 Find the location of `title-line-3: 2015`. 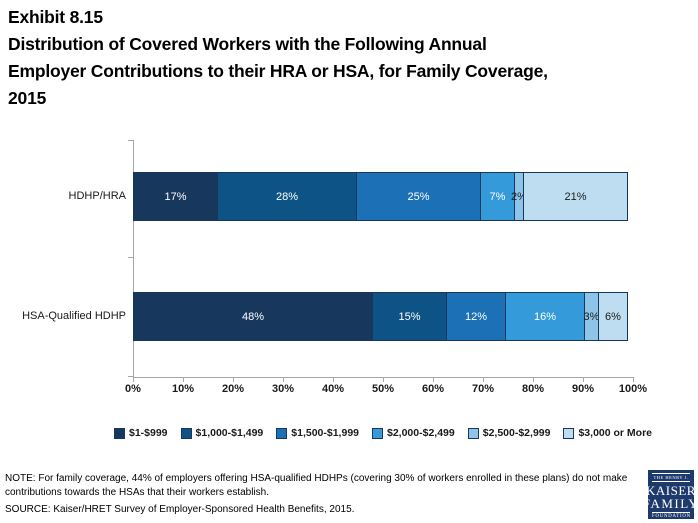

title-line-3: 2015 is located at coordinates (27, 98).